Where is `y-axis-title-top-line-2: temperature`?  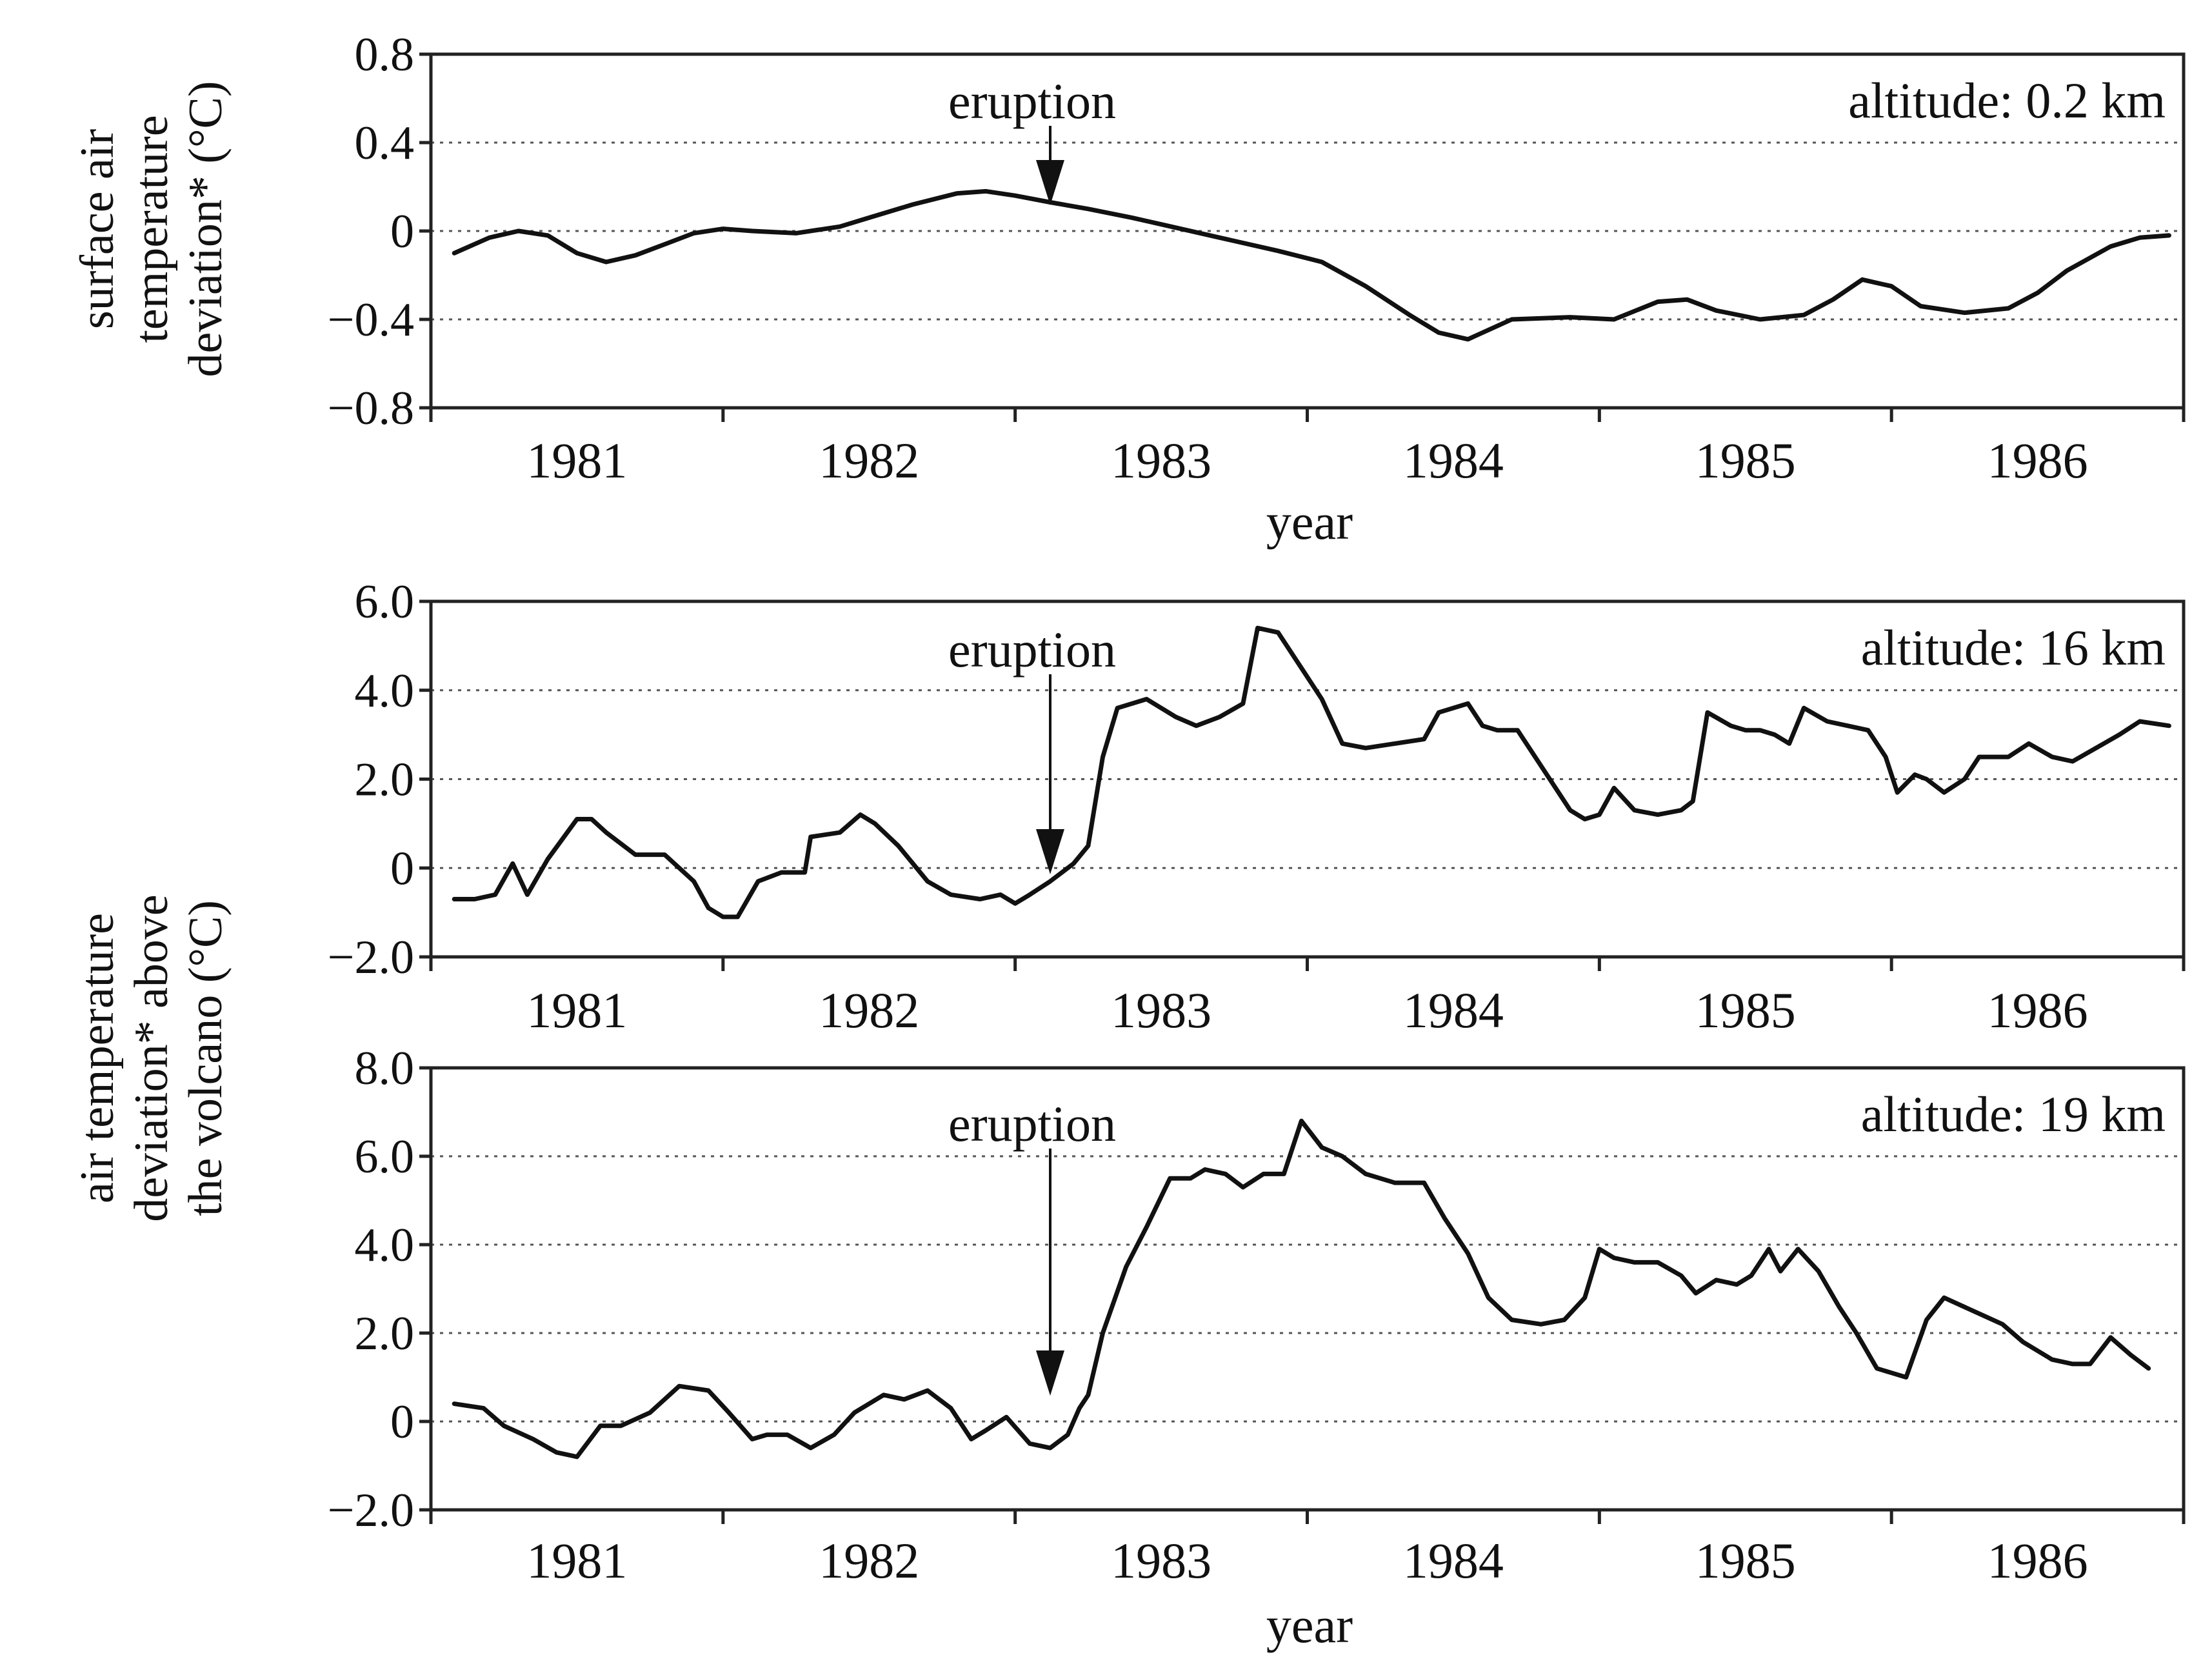 y-axis-title-top-line-2: temperature is located at coordinates (151, 229).